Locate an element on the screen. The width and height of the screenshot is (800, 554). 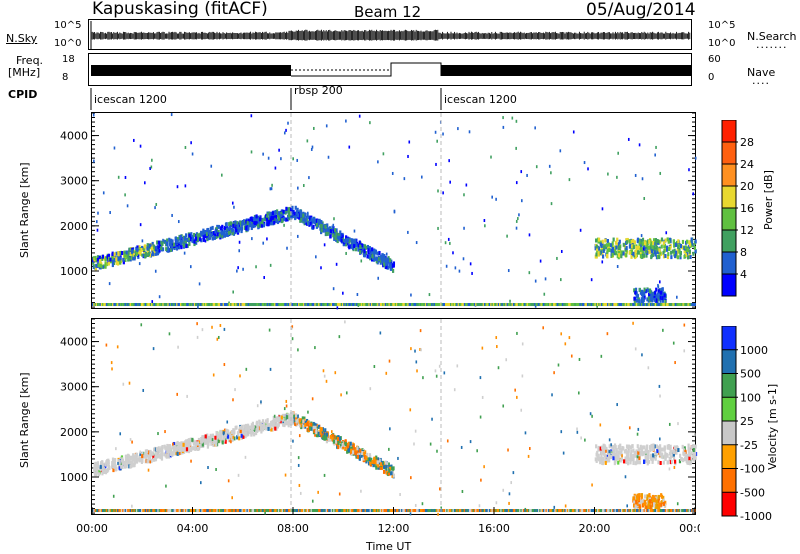
colorbar-tick-label: 8 is located at coordinates (743, 252).